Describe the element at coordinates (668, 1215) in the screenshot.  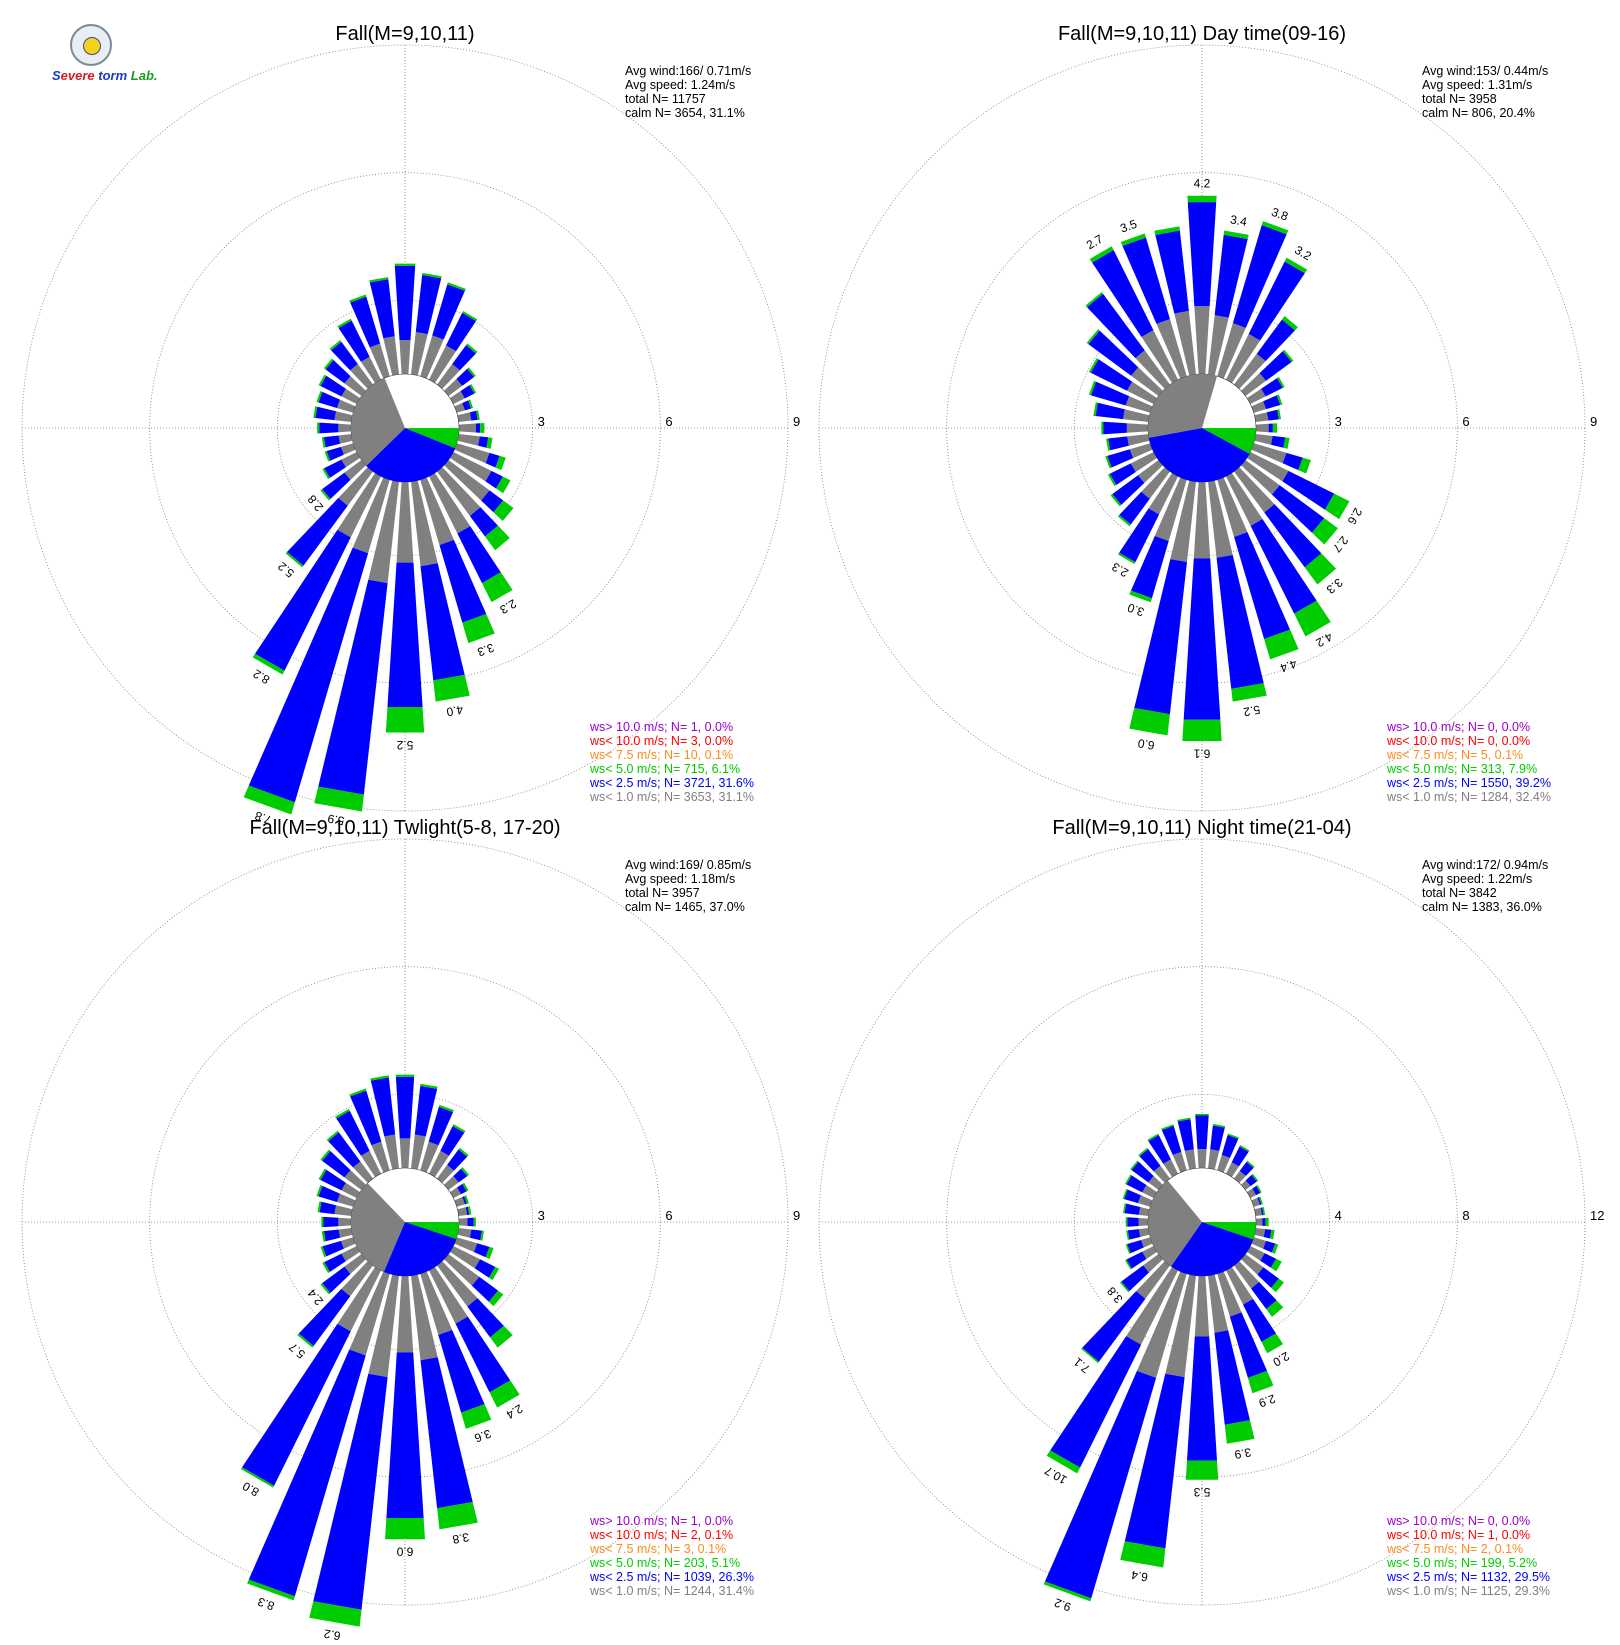
I see `ring-label: 6` at that location.